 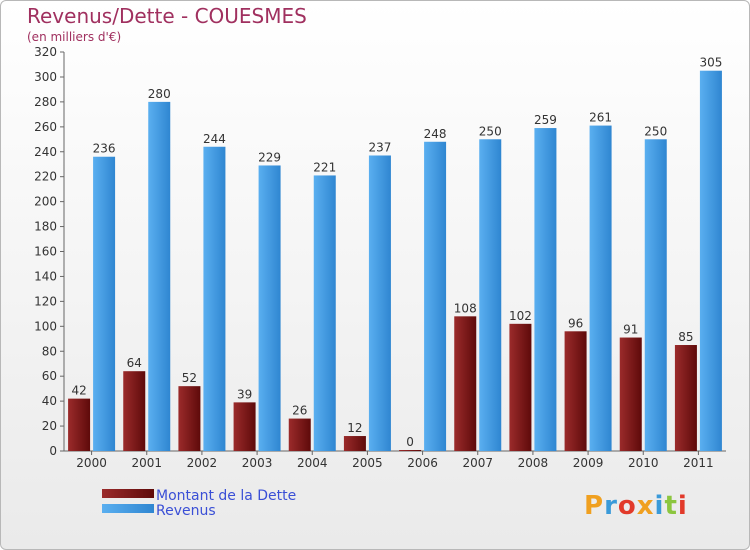 What do you see at coordinates (354, 428) in the screenshot?
I see `data-label-dette: 12` at bounding box center [354, 428].